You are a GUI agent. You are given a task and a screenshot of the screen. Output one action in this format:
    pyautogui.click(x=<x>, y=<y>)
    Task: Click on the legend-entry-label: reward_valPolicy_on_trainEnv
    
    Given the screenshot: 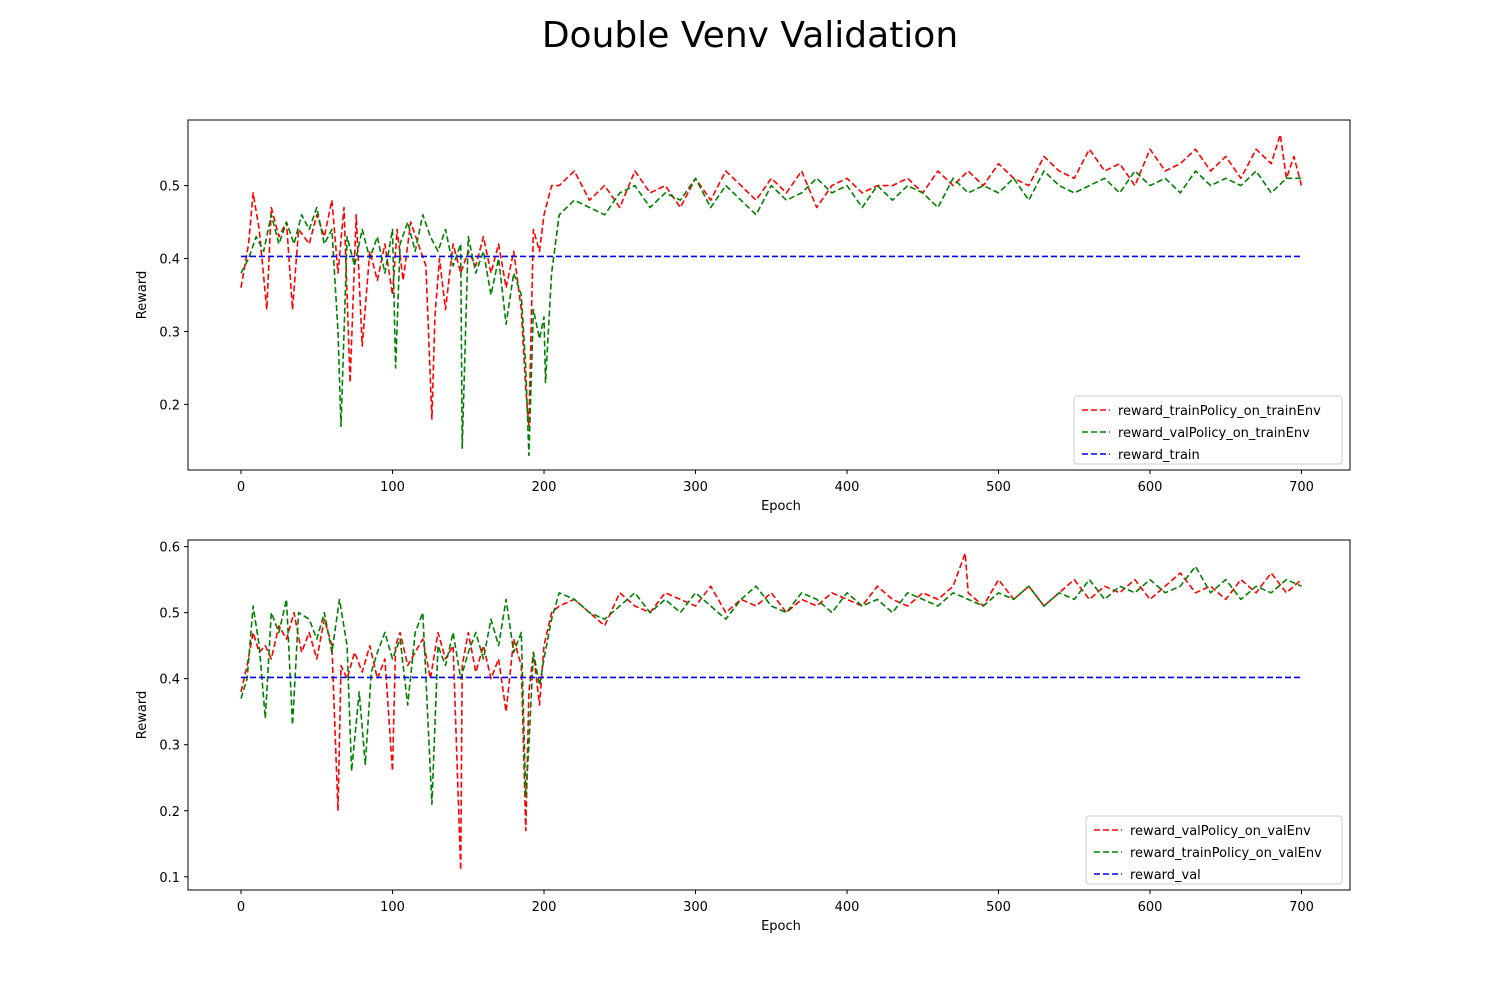 What is the action you would take?
    pyautogui.click(x=1214, y=433)
    